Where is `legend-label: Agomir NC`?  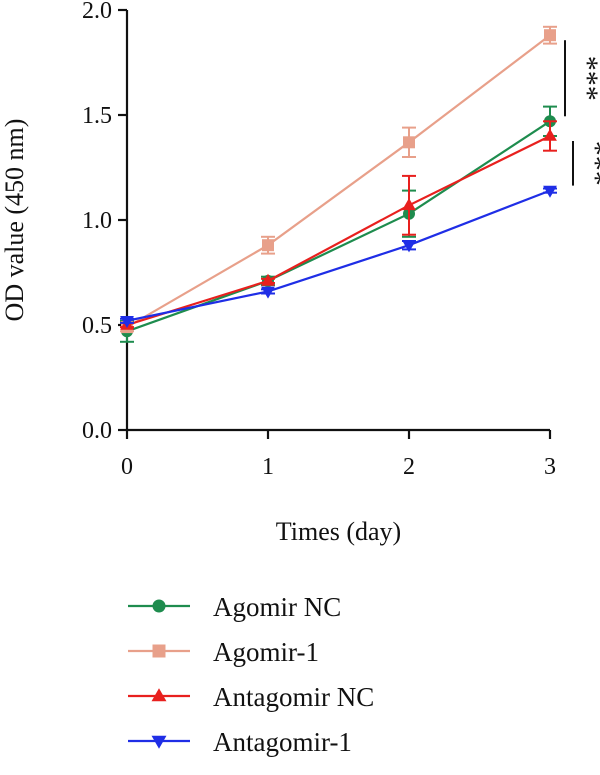 legend-label: Agomir NC is located at coordinates (277, 607).